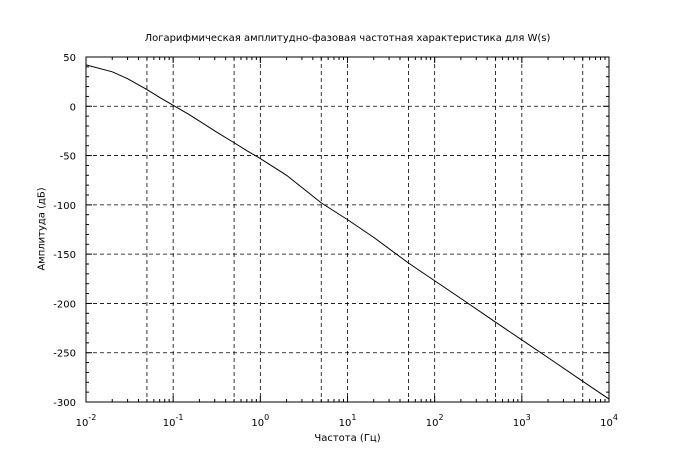 This screenshot has width=696, height=460. I want to click on x-tick-label: 10¹, so click(348, 421).